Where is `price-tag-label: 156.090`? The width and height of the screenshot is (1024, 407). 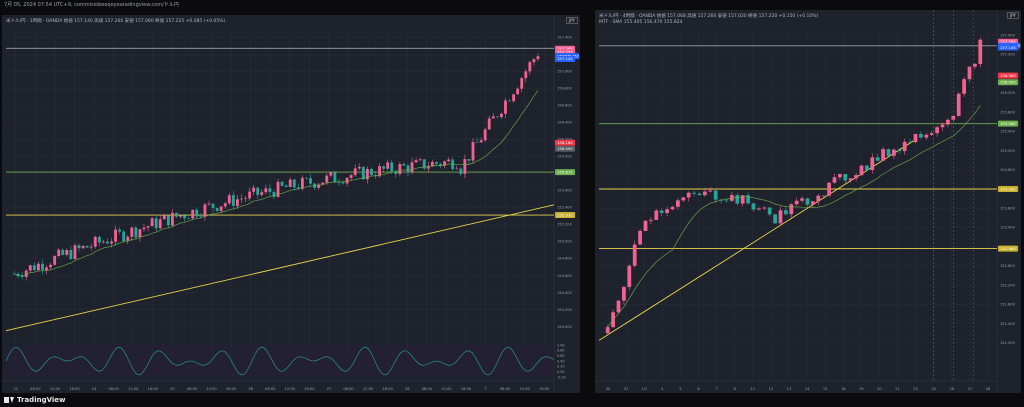
price-tag-label: 156.090 is located at coordinates (565, 148).